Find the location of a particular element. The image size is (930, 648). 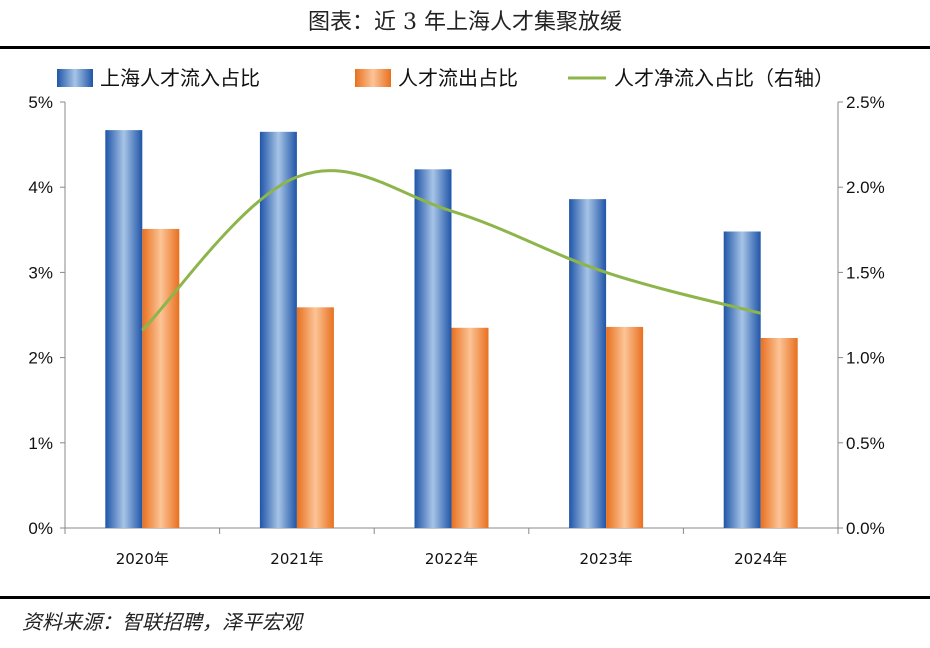

y-right-tick-label: 1.0% is located at coordinates (865, 358).